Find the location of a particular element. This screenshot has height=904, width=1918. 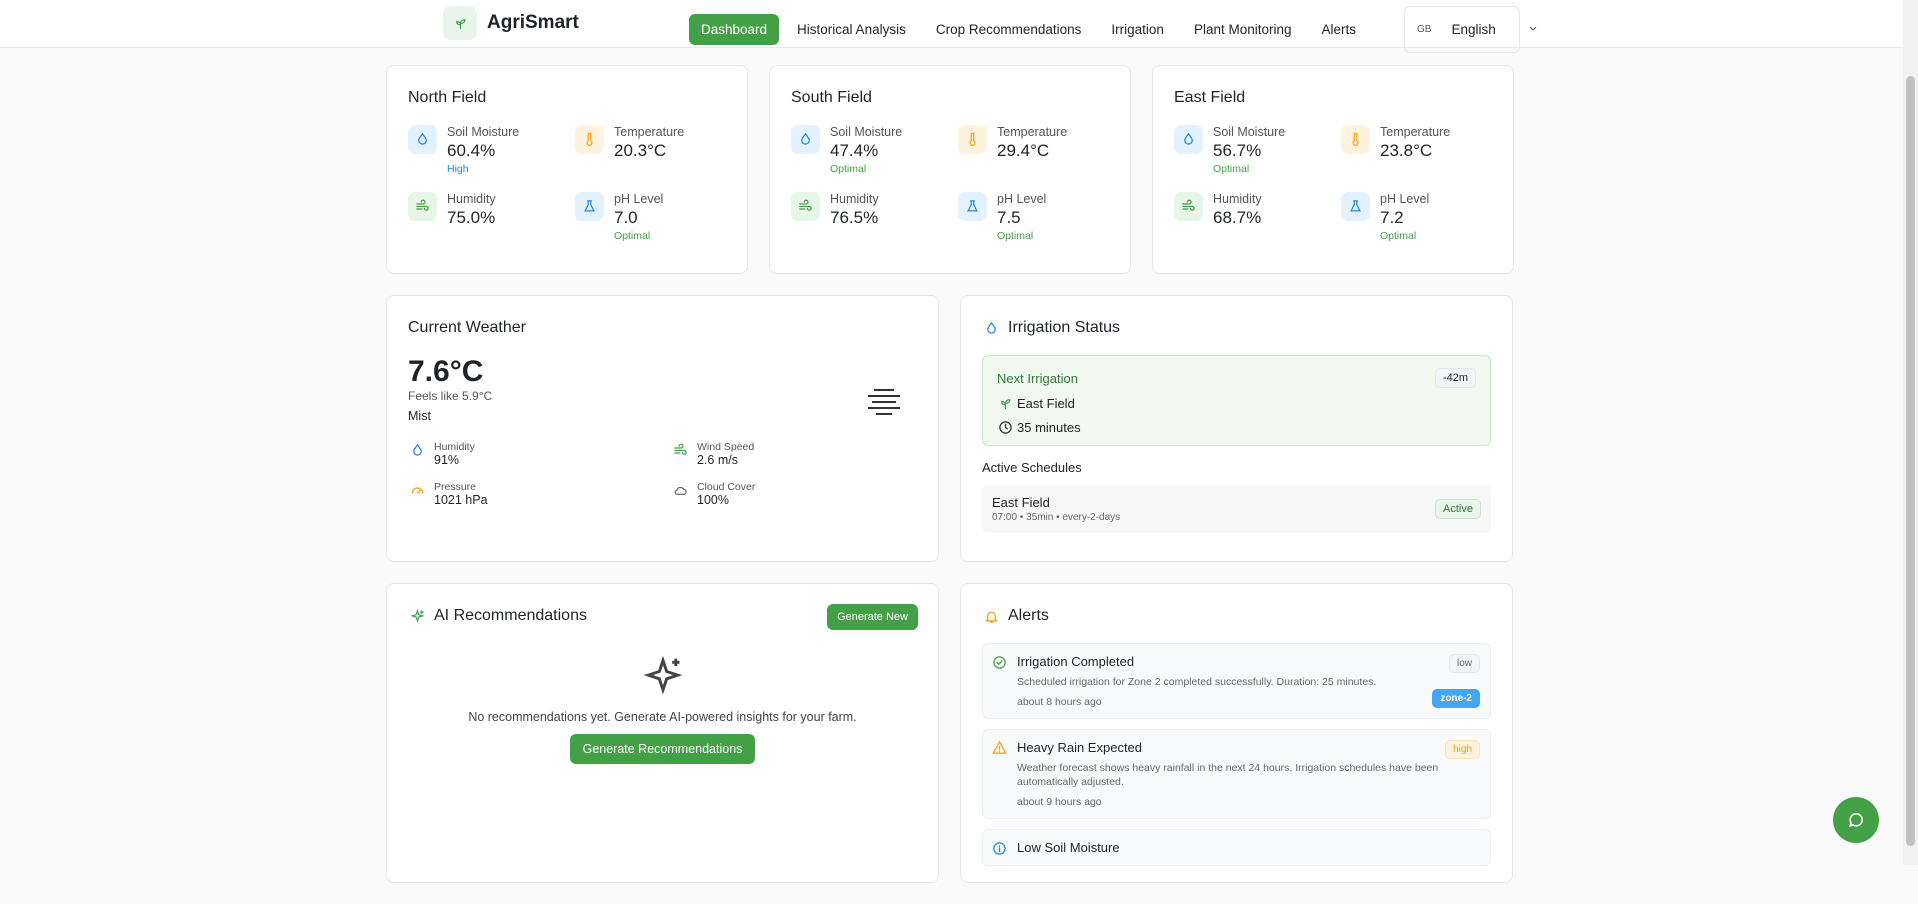

metric-value: 68.7% is located at coordinates (1237, 217).